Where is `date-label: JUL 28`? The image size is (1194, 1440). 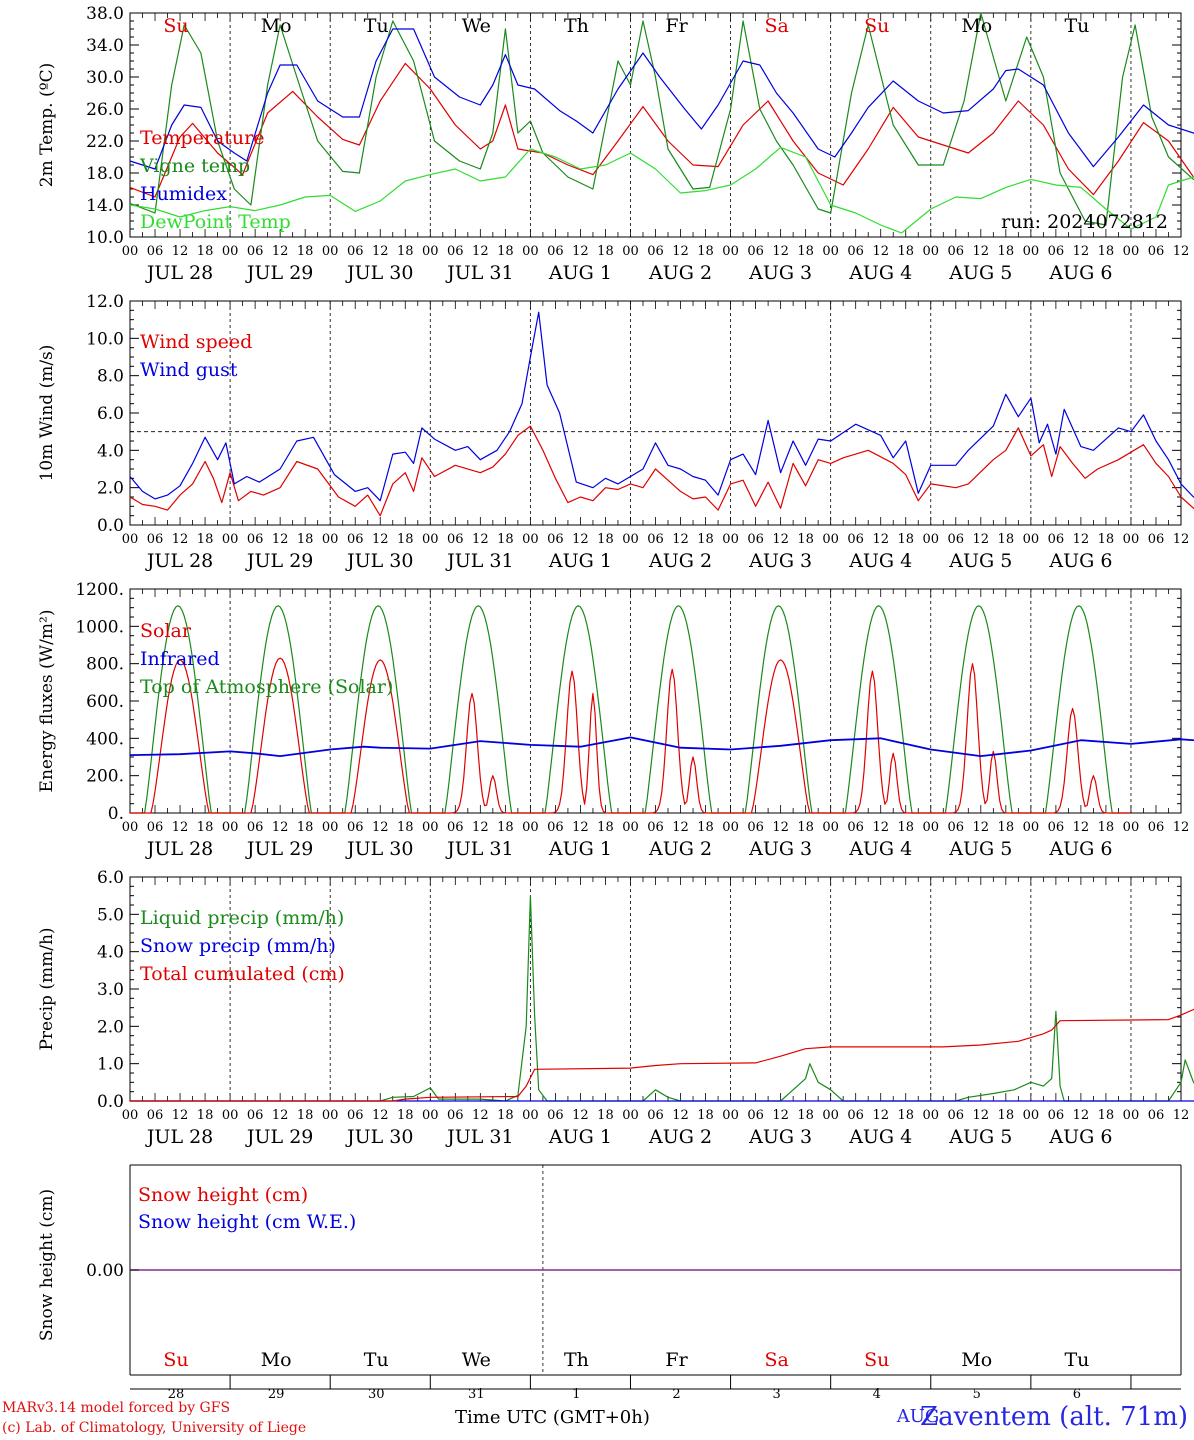 date-label: JUL 28 is located at coordinates (179, 561).